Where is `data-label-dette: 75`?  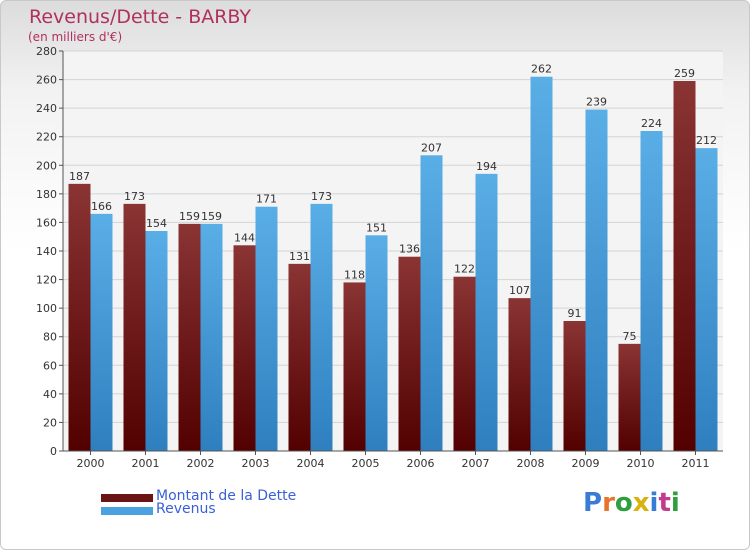 data-label-dette: 75 is located at coordinates (630, 336).